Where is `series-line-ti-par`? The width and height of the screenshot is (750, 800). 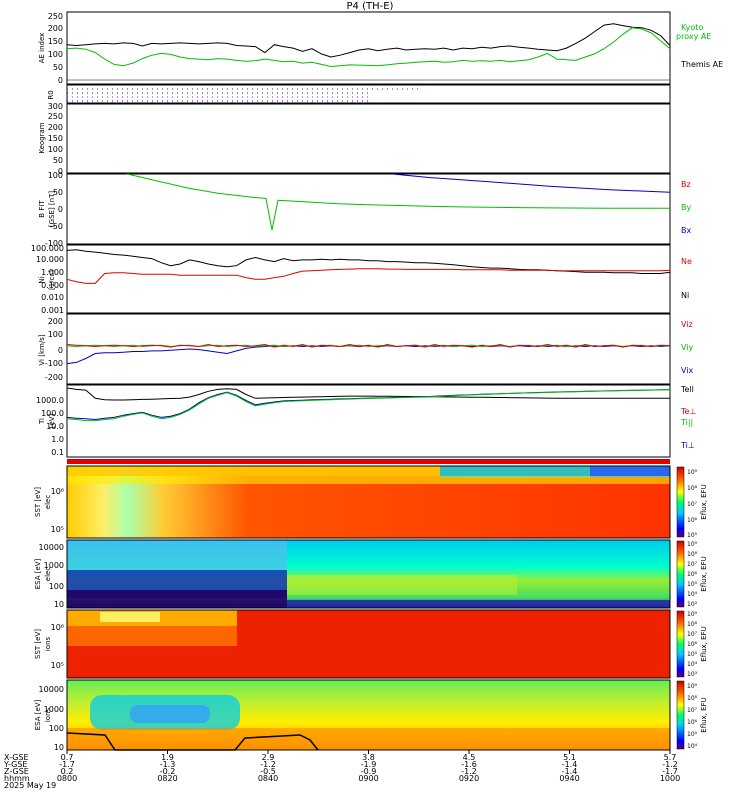
series-line-ti-par is located at coordinates (368, 405).